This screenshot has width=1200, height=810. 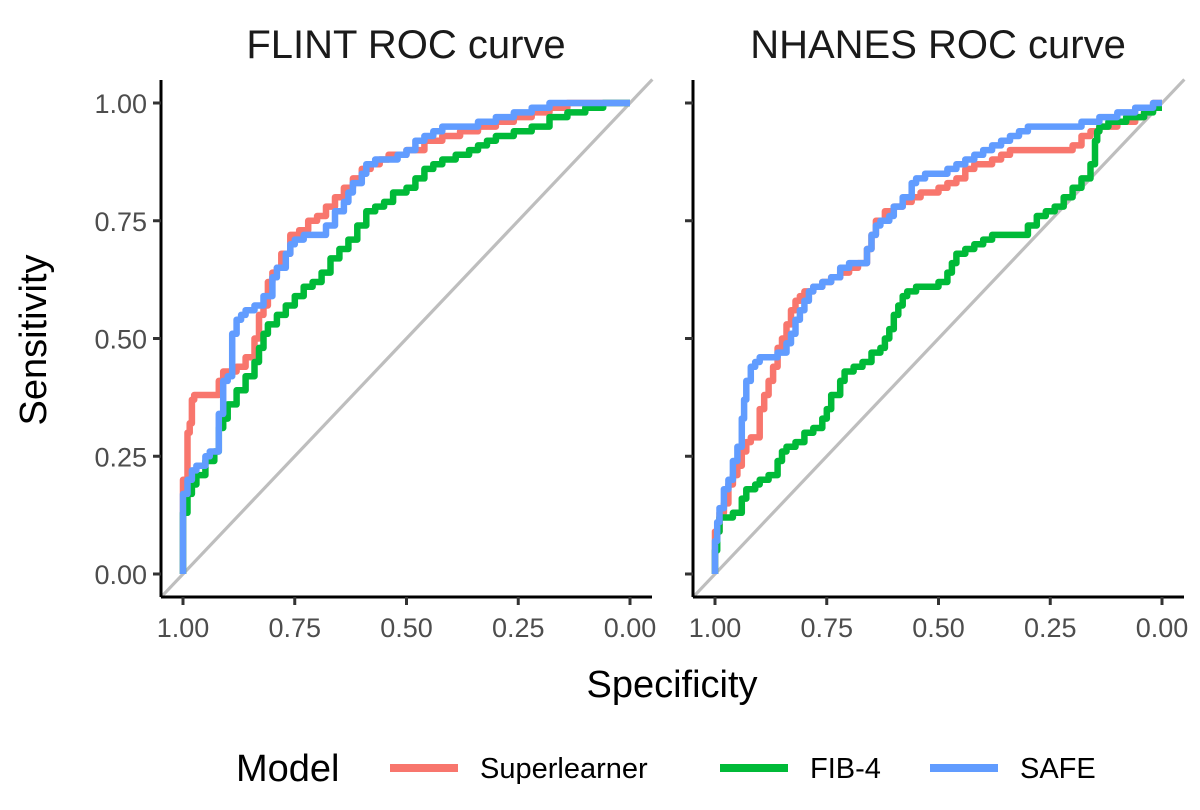 I want to click on panel-title-flint: FLINT ROC curve, so click(x=405, y=45).